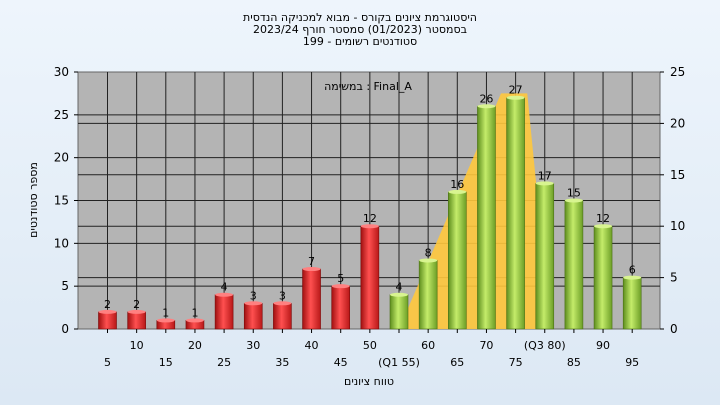  Describe the element at coordinates (312, 345) in the screenshot. I see `x-tick-label: 40` at that location.